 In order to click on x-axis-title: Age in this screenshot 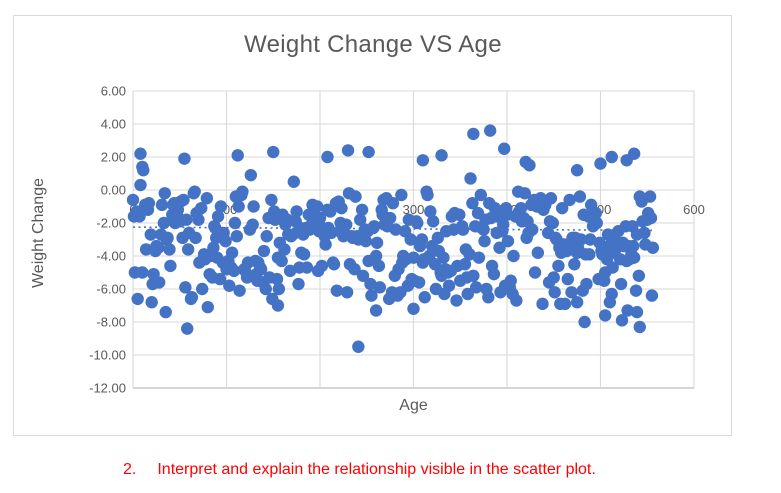, I will do `click(413, 405)`.